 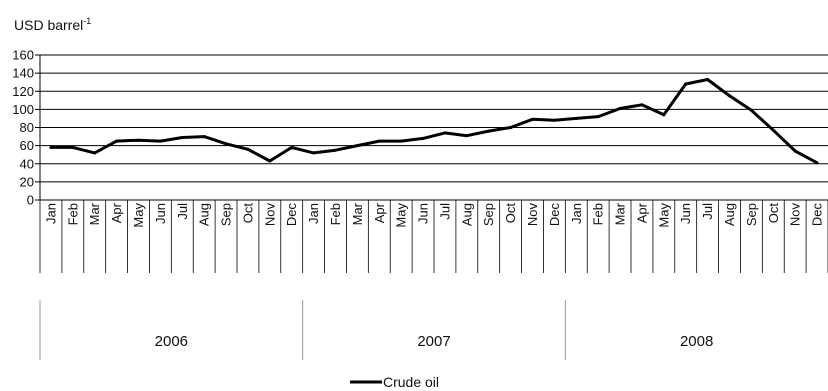 I want to click on y-tick-label: 20, so click(x=27, y=181).